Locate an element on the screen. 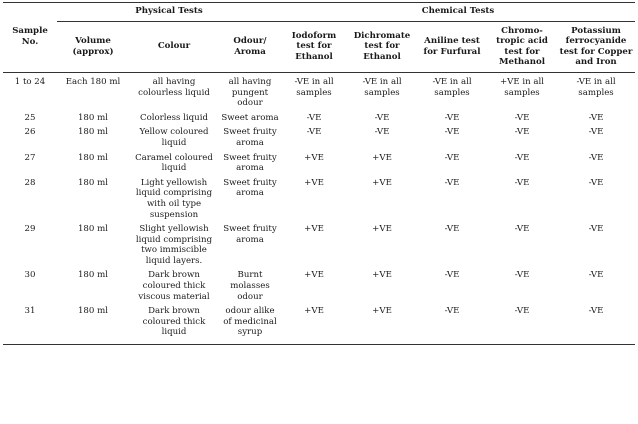 This screenshot has width=638, height=424. header-odour: Odour/ Aroma is located at coordinates (250, 47).